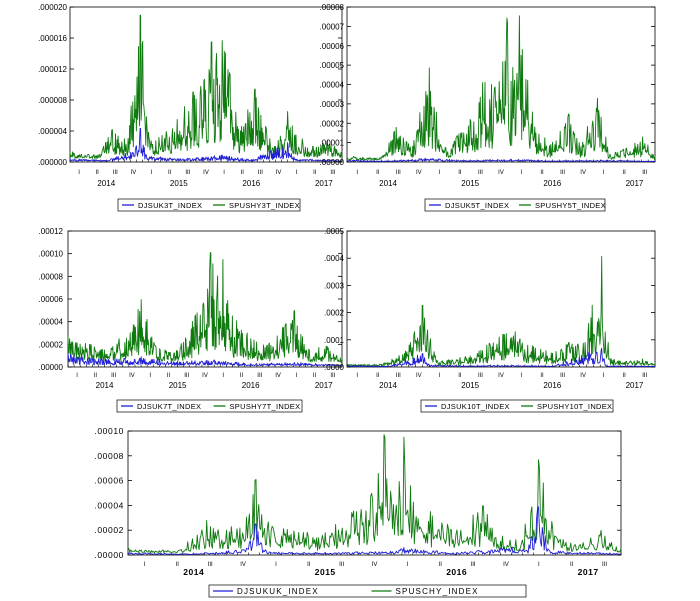  I want to click on y-tick-label: .00003, so click(332, 104).